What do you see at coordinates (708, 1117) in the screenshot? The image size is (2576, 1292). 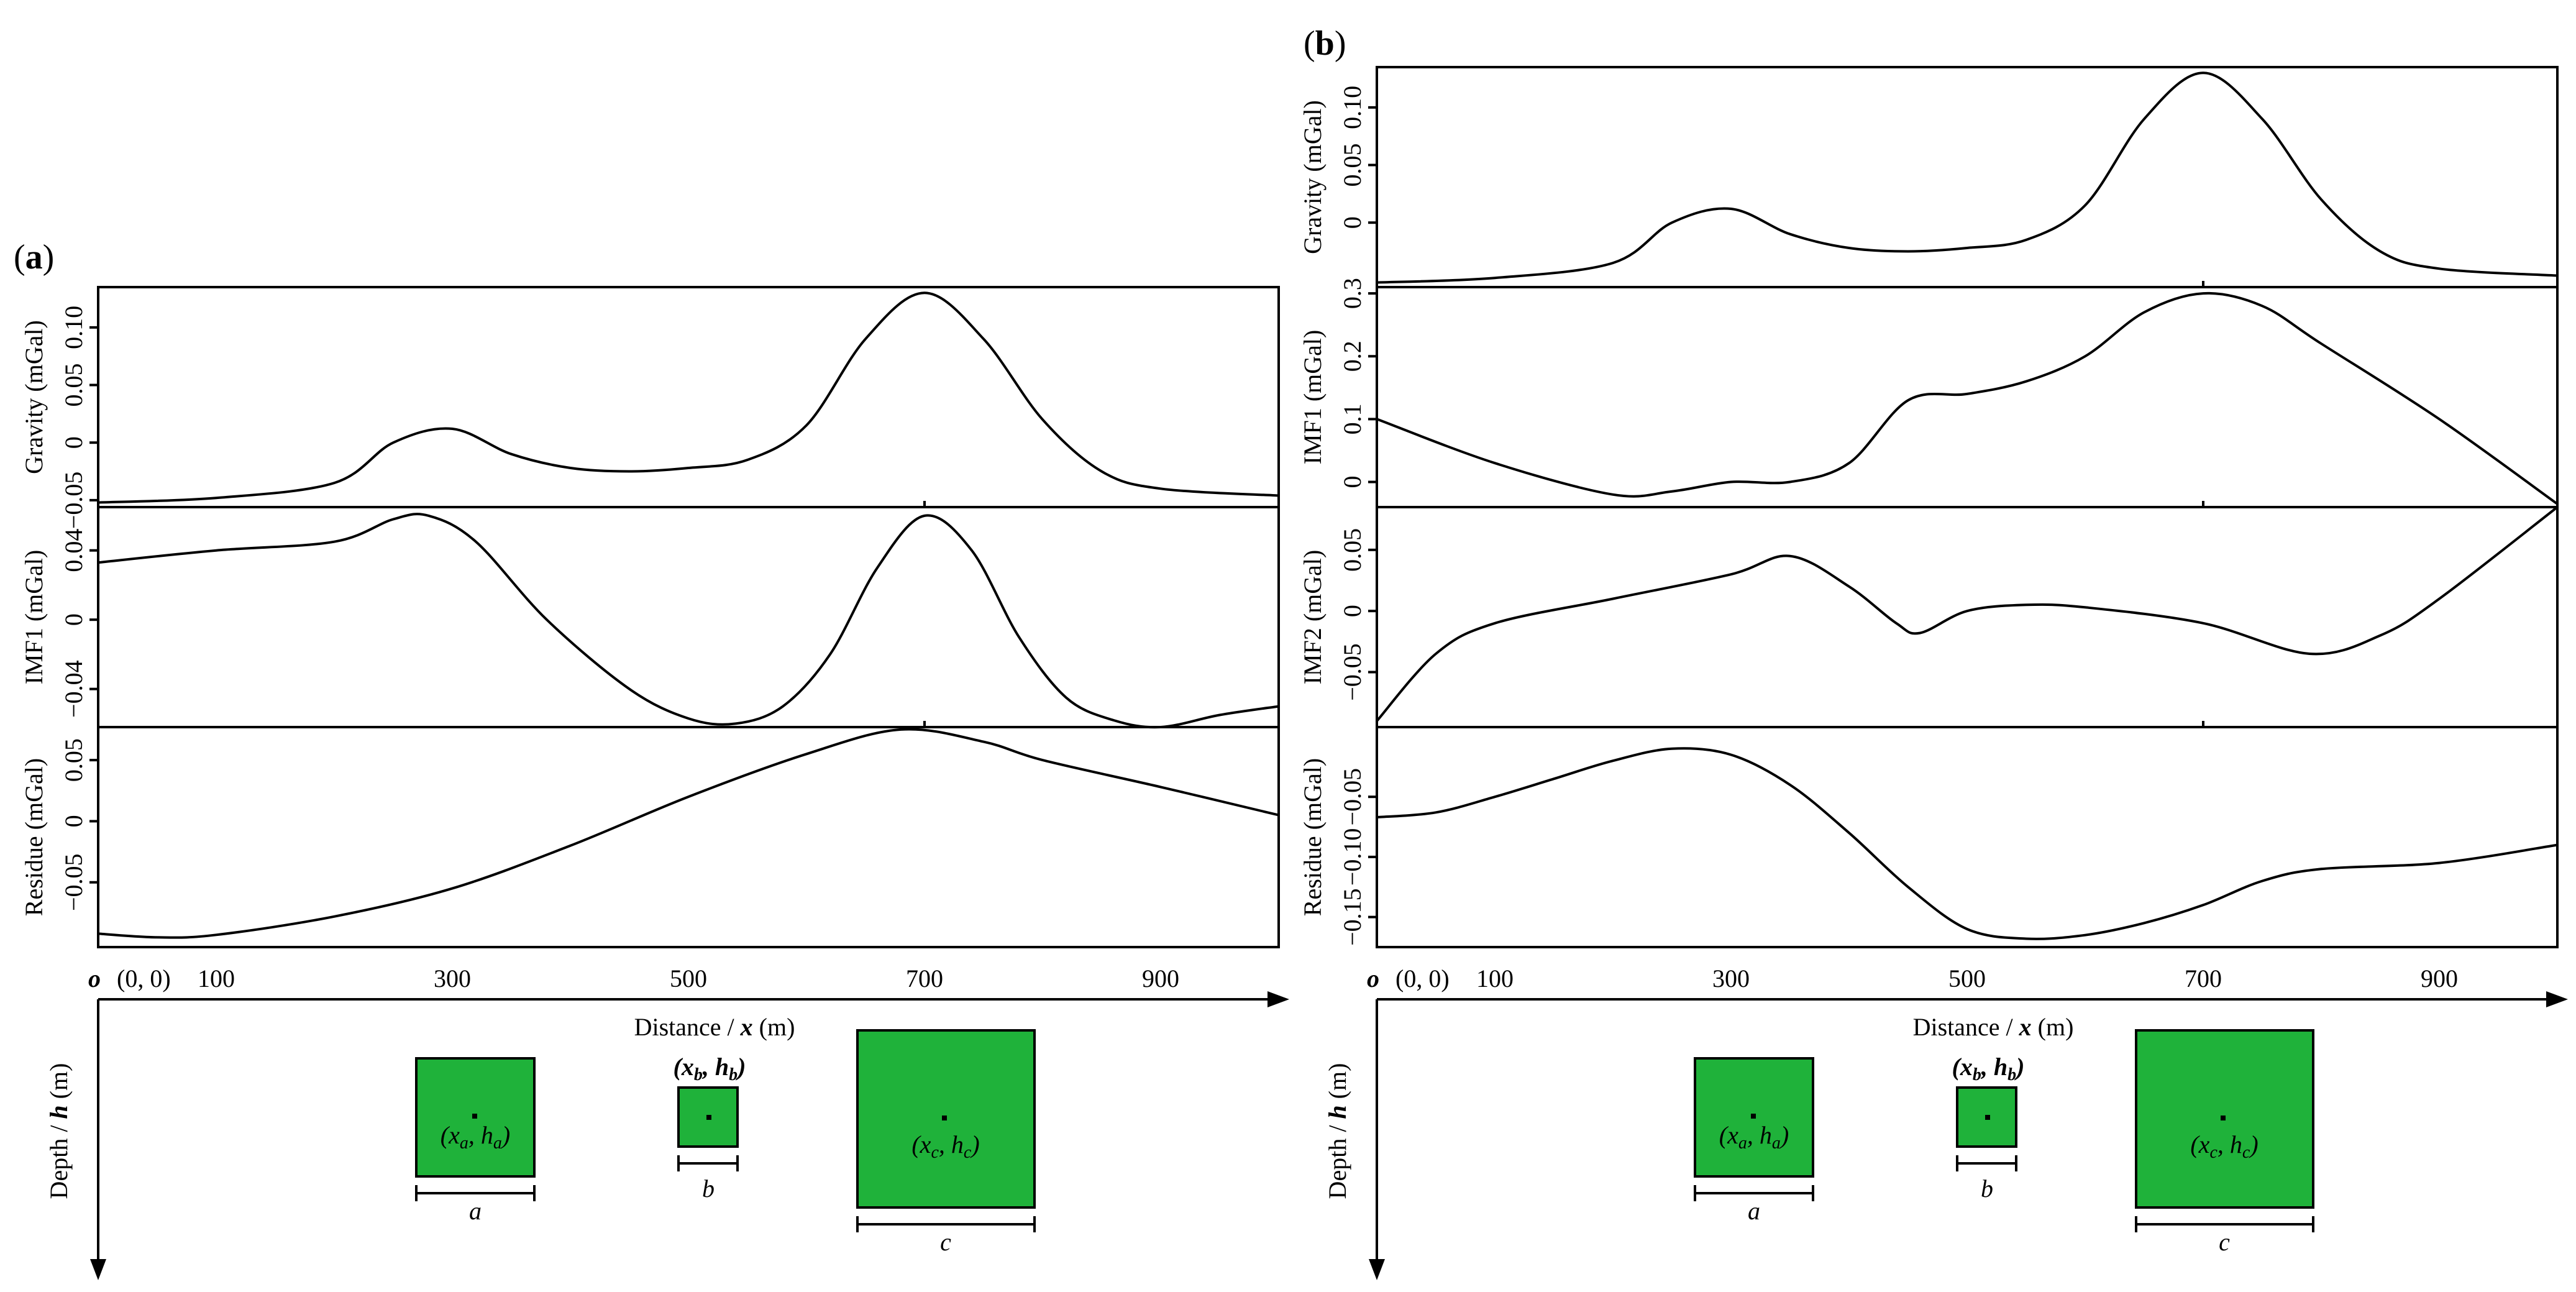 I see `panel-a-body-b-center` at bounding box center [708, 1117].